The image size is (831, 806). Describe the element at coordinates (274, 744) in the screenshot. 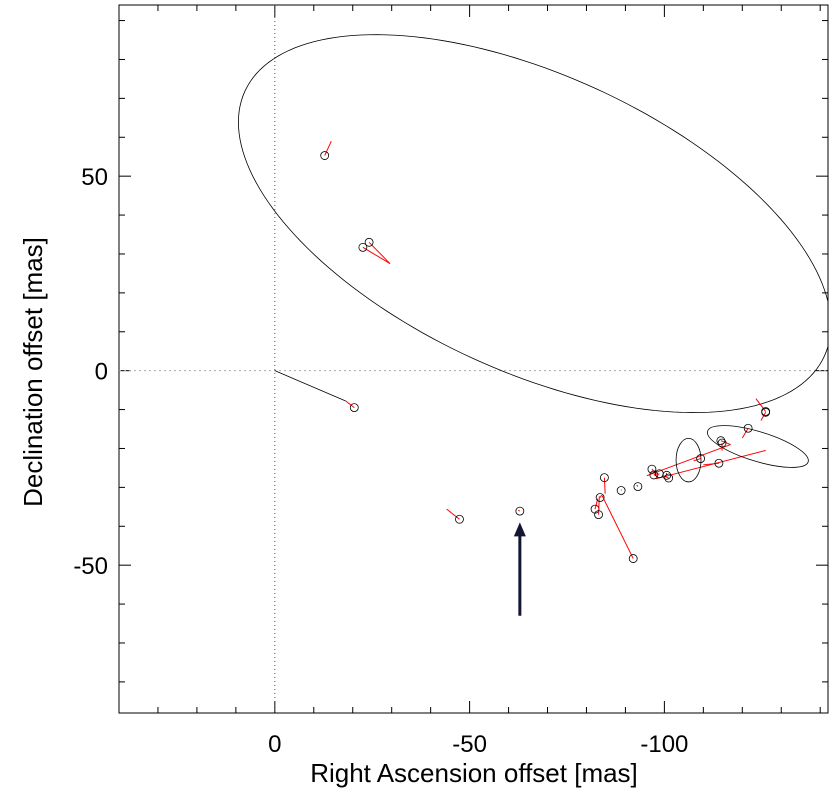

I see `x-tick-label: 0` at that location.